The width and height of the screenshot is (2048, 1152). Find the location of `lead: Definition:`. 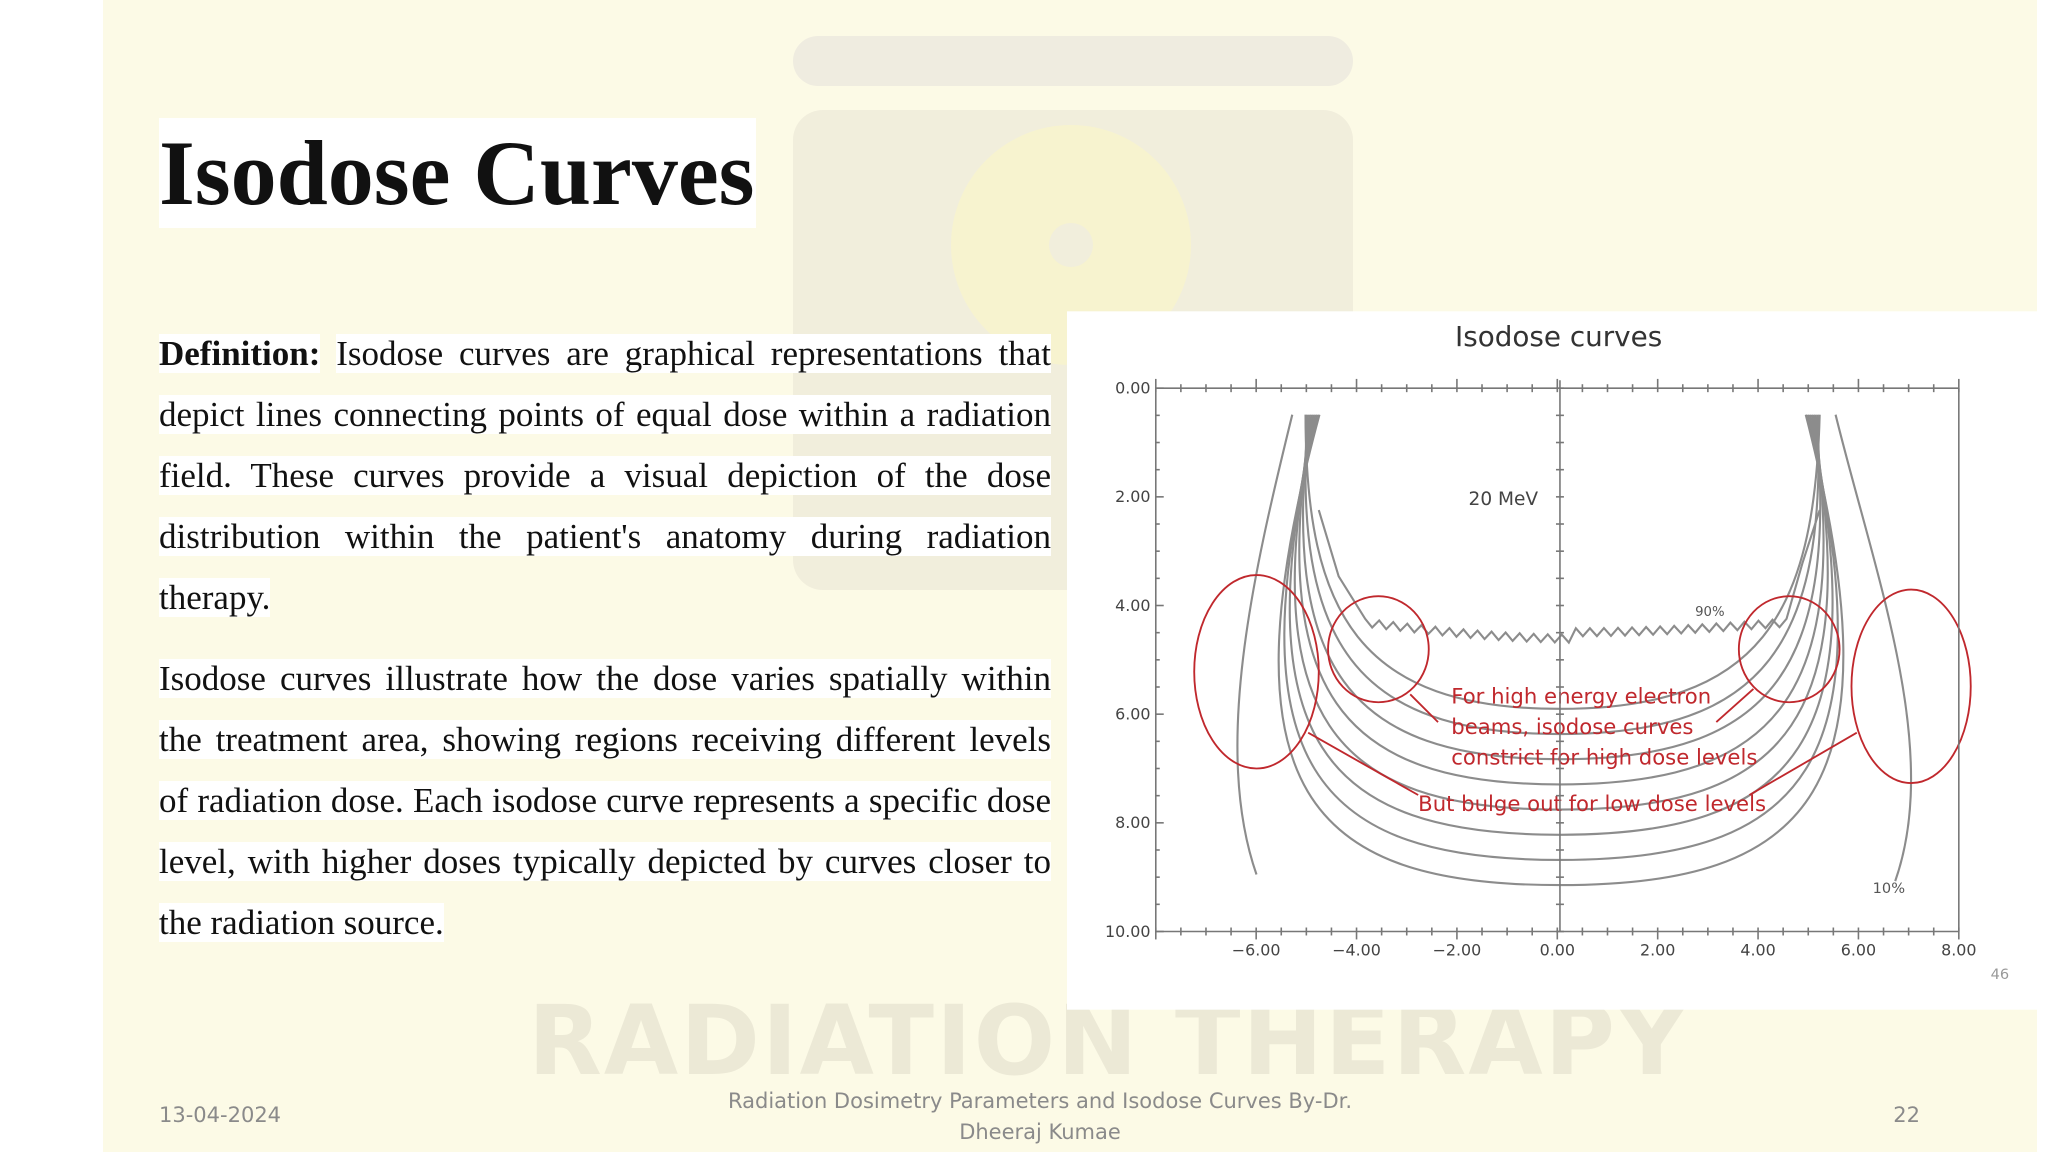

lead: Definition: is located at coordinates (240, 353).